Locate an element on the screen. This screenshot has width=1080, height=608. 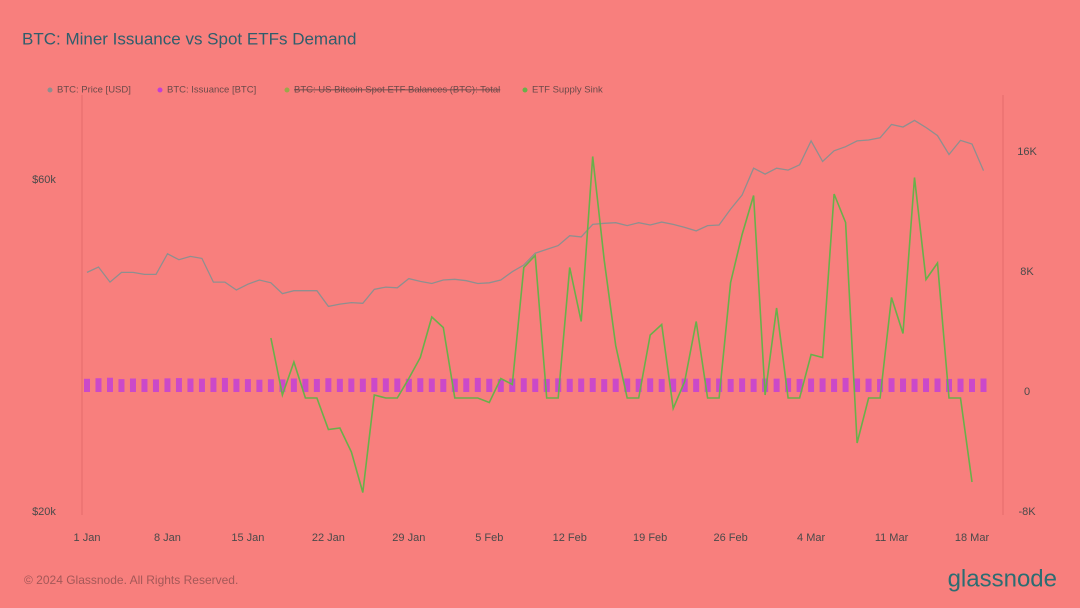
x-tick-label: 22 Jan is located at coordinates (328, 538).